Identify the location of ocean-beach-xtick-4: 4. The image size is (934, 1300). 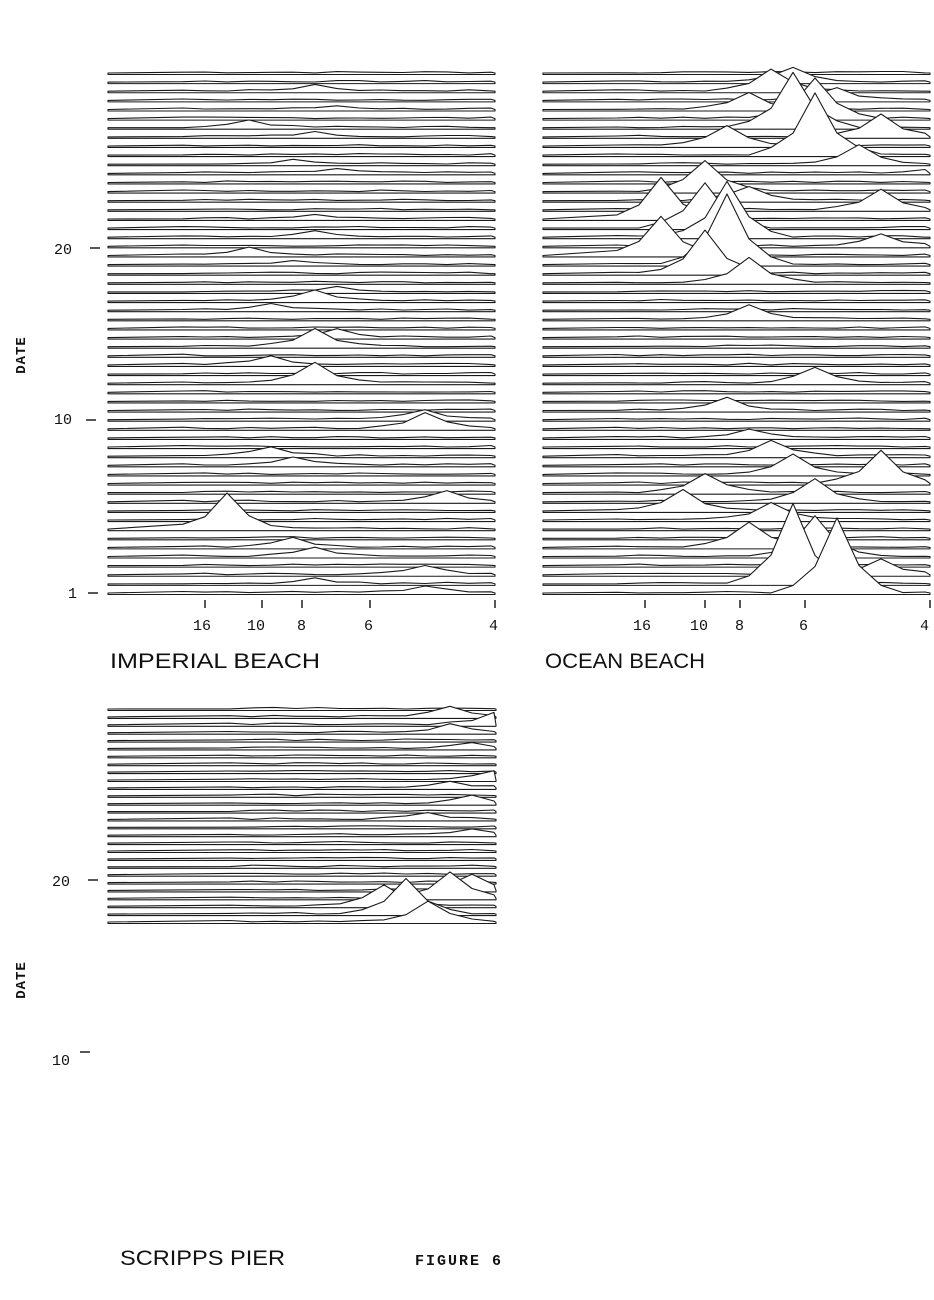
(924, 626).